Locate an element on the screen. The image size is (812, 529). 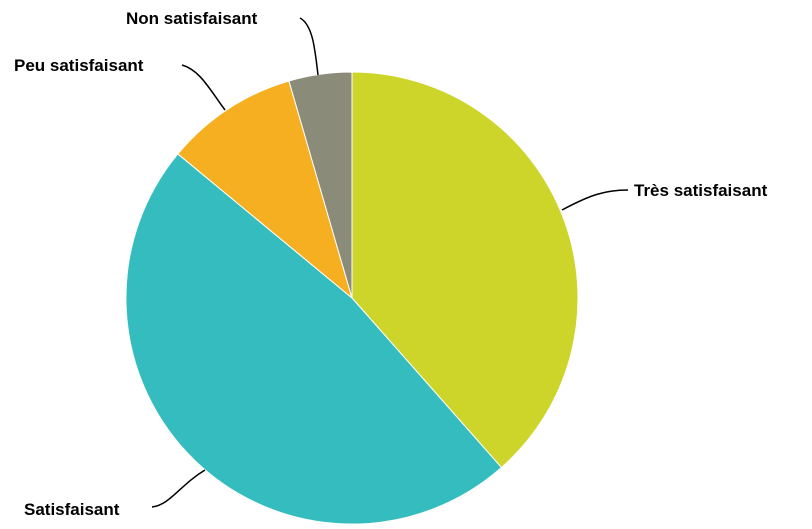
label-tres-satisfaisant: Très satisfaisant is located at coordinates (701, 190).